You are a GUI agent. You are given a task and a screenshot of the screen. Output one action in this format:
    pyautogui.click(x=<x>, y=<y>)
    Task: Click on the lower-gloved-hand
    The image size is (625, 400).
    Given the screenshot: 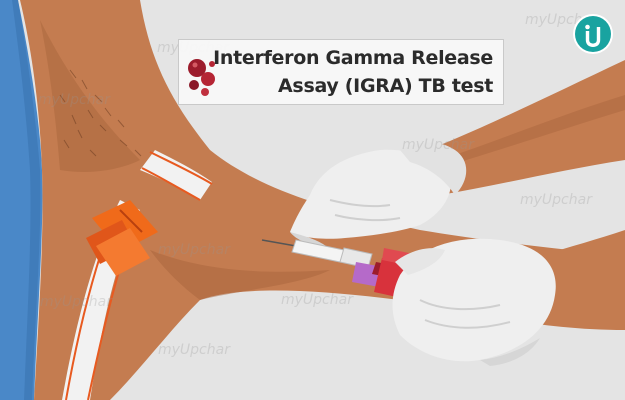 What is the action you would take?
    pyautogui.click(x=474, y=302)
    